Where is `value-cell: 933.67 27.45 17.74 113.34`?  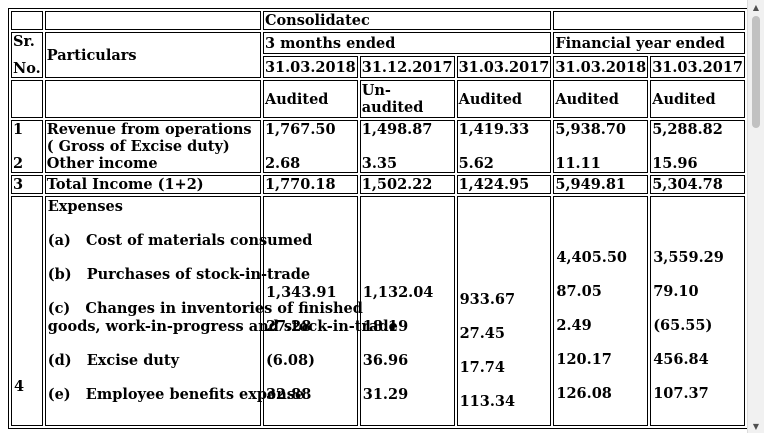 value-cell: 933.67 27.45 17.74 113.34 is located at coordinates (504, 311).